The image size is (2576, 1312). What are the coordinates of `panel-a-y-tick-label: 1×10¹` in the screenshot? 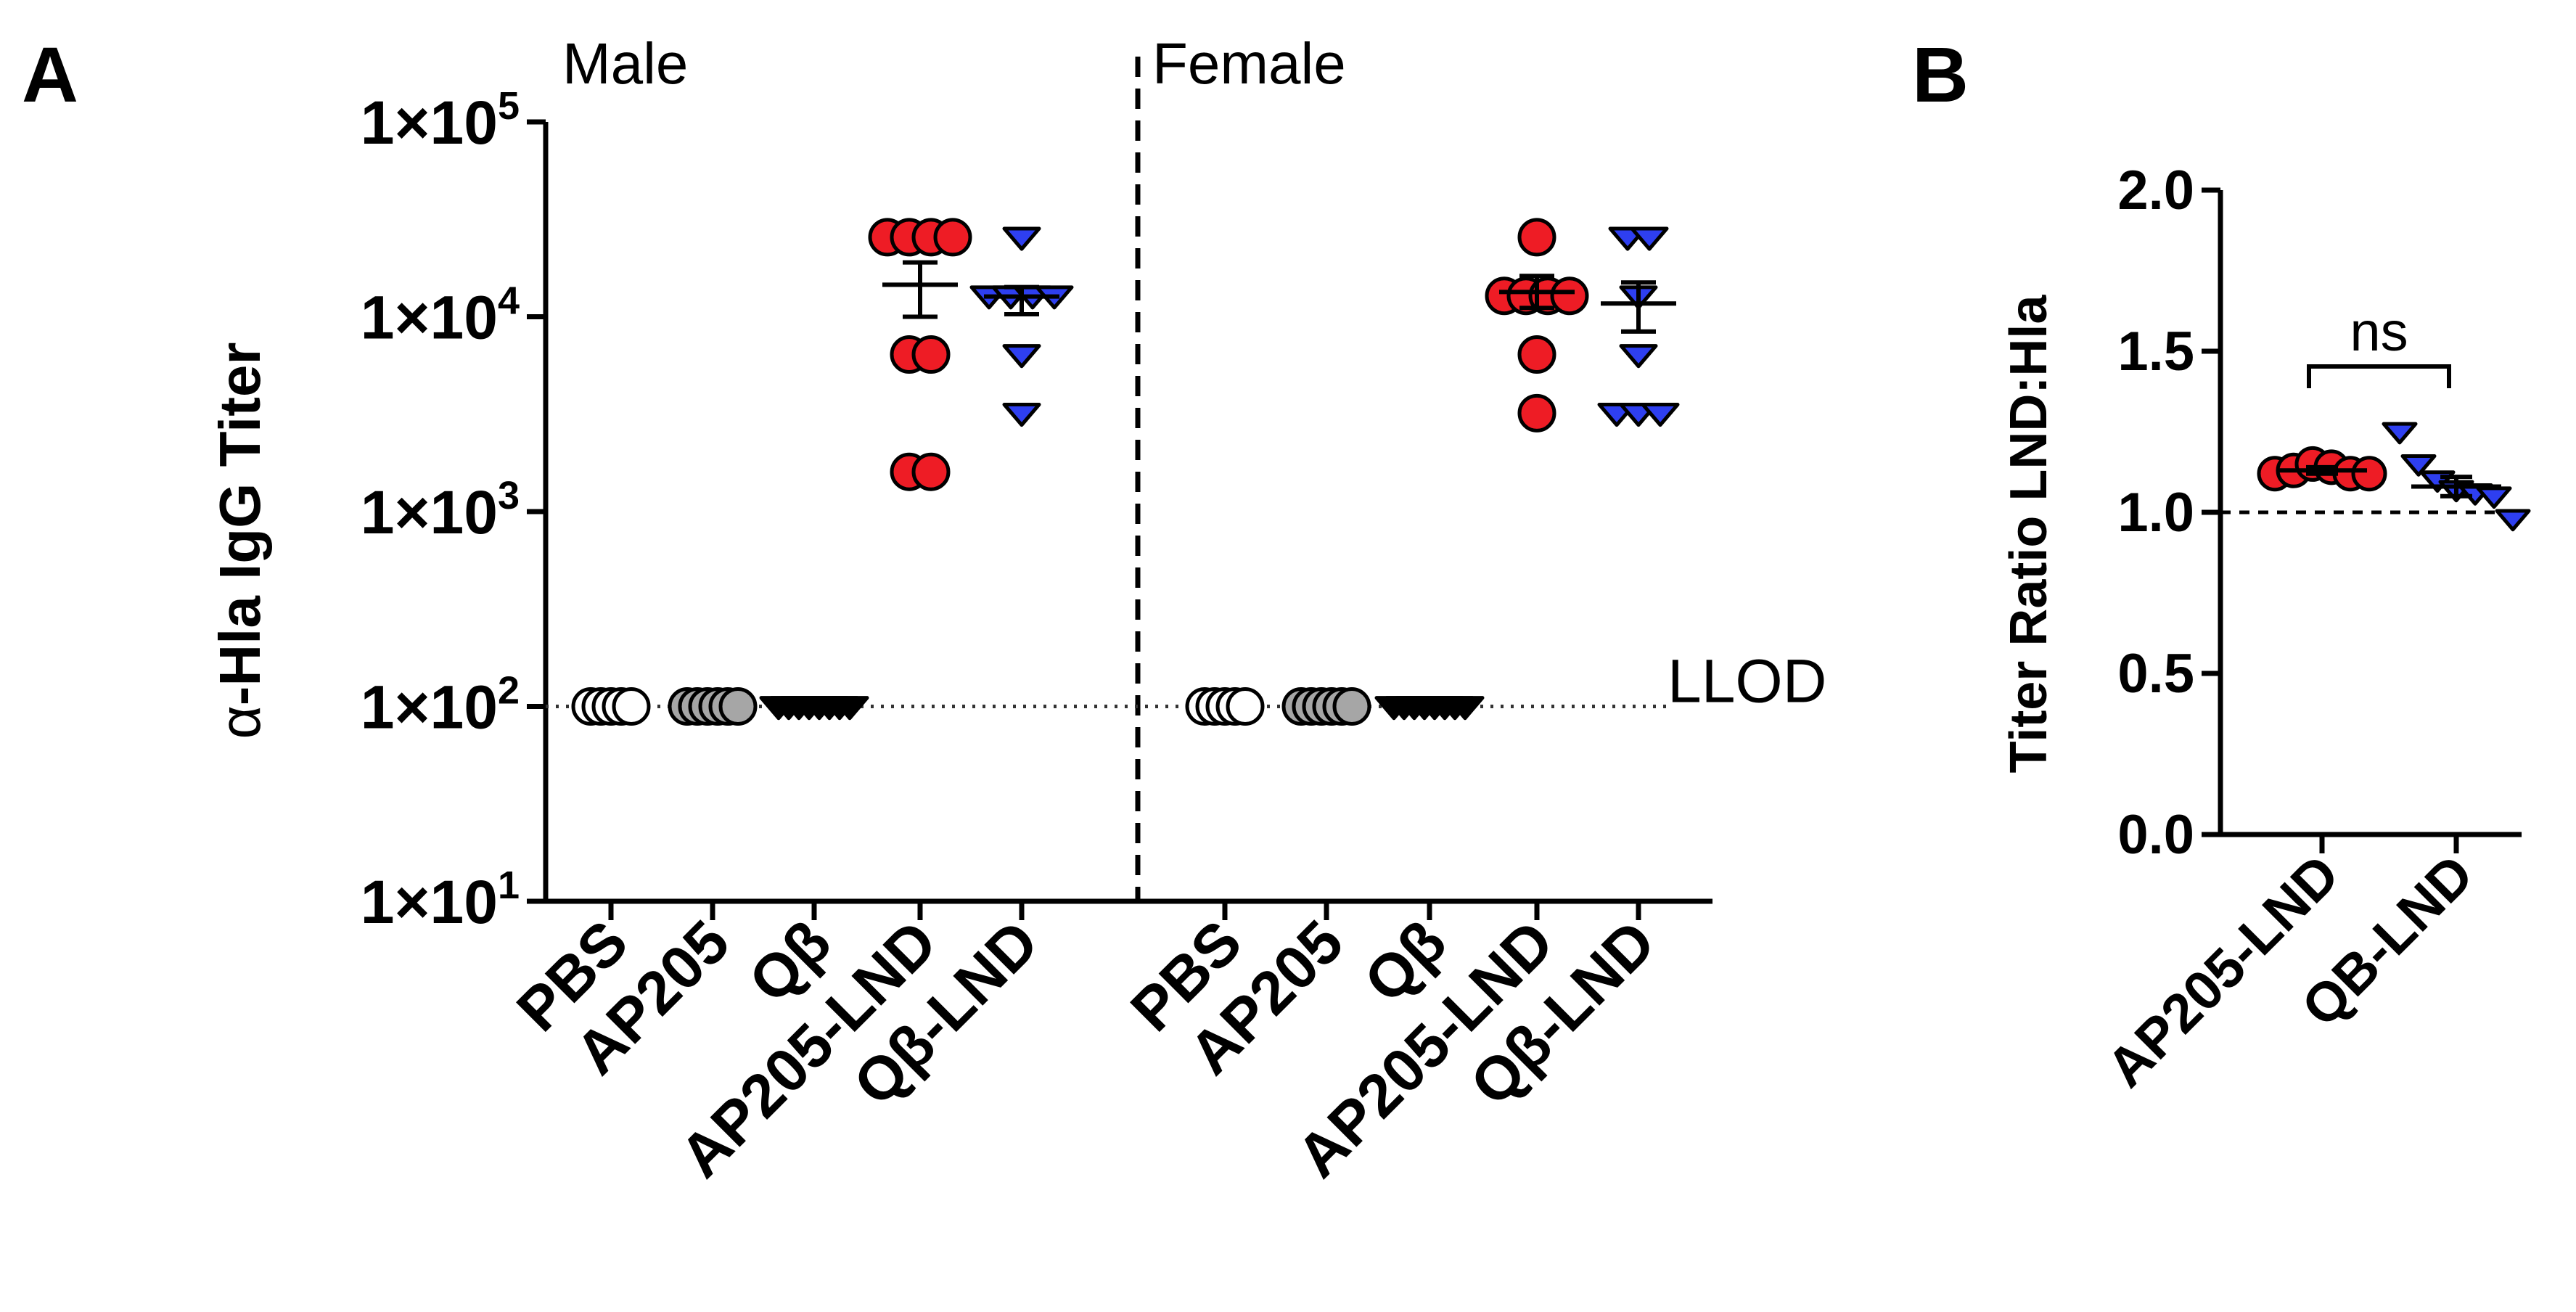 It's located at (440, 900).